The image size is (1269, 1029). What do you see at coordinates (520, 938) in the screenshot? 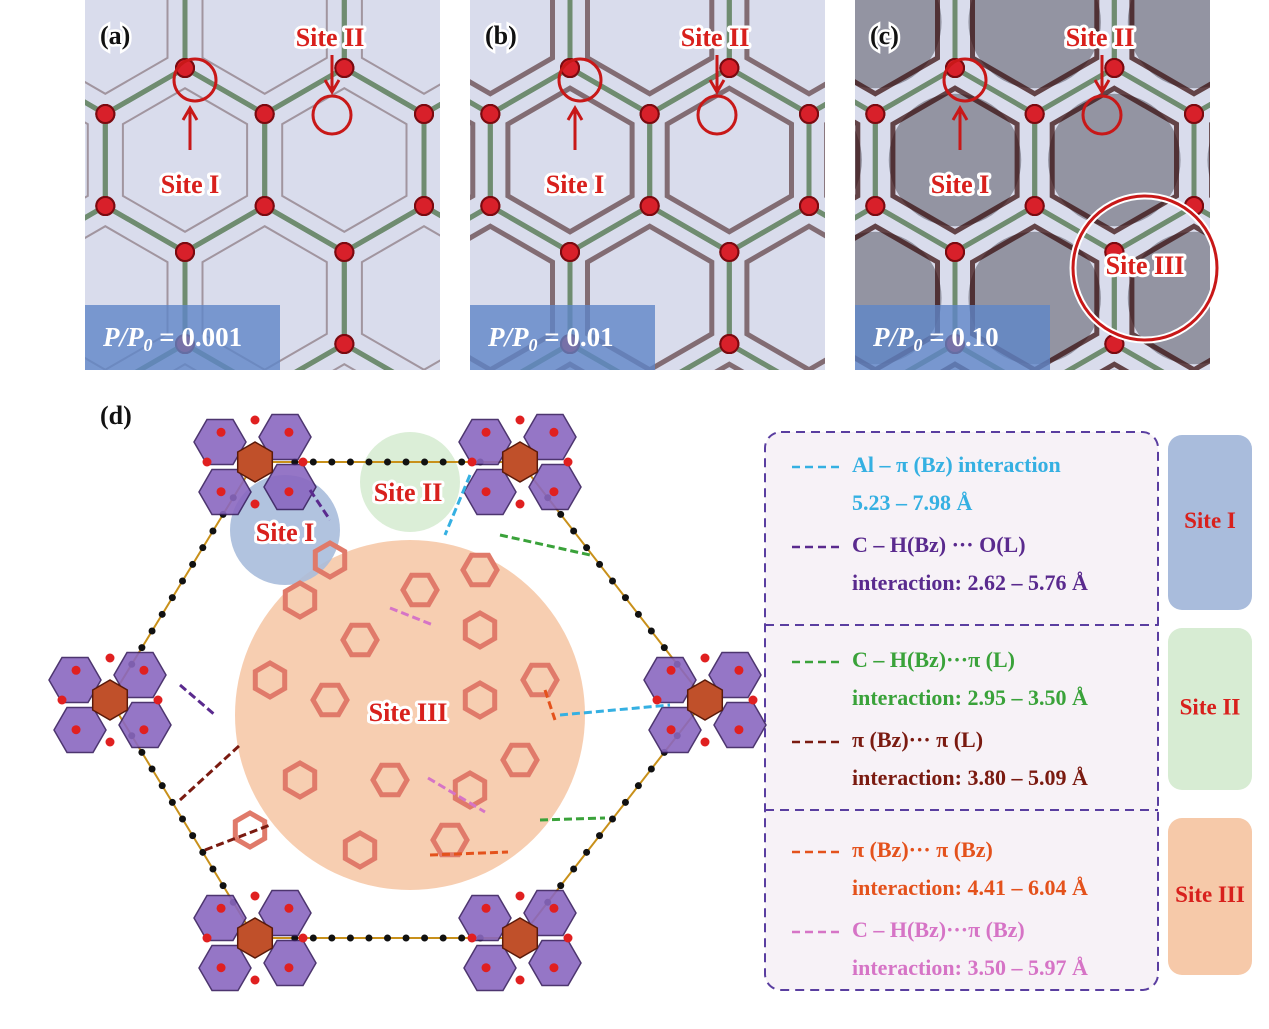
I see `cluster-core` at bounding box center [520, 938].